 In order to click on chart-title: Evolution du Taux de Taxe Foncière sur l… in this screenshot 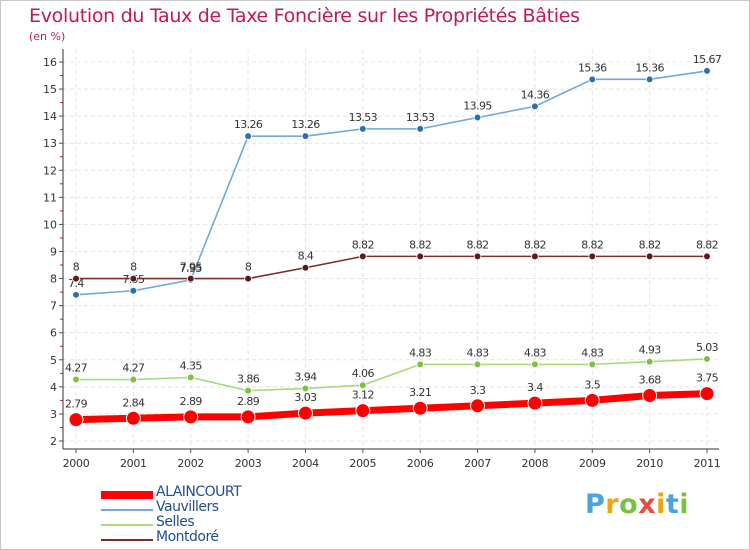, I will do `click(304, 16)`.